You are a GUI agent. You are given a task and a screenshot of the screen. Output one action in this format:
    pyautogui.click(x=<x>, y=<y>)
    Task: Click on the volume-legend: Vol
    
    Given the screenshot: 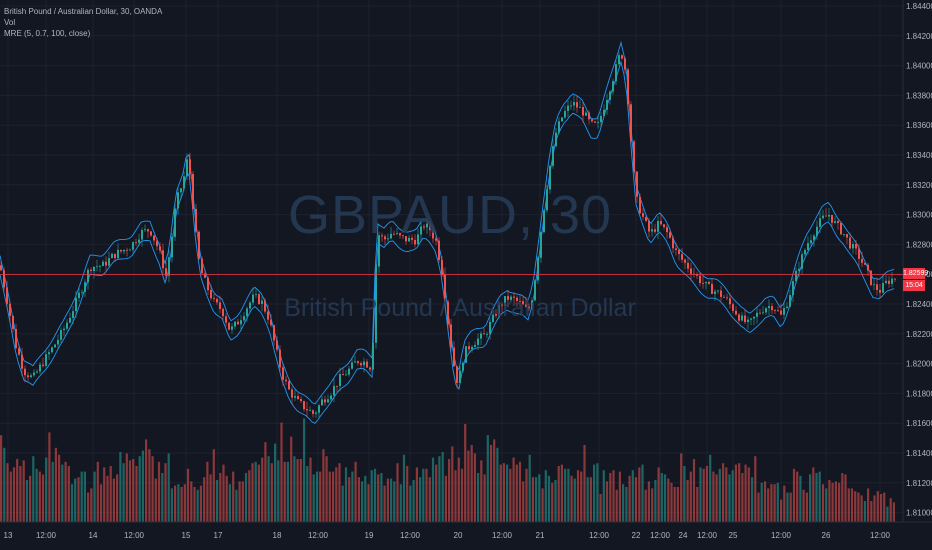 What is the action you would take?
    pyautogui.click(x=10, y=22)
    